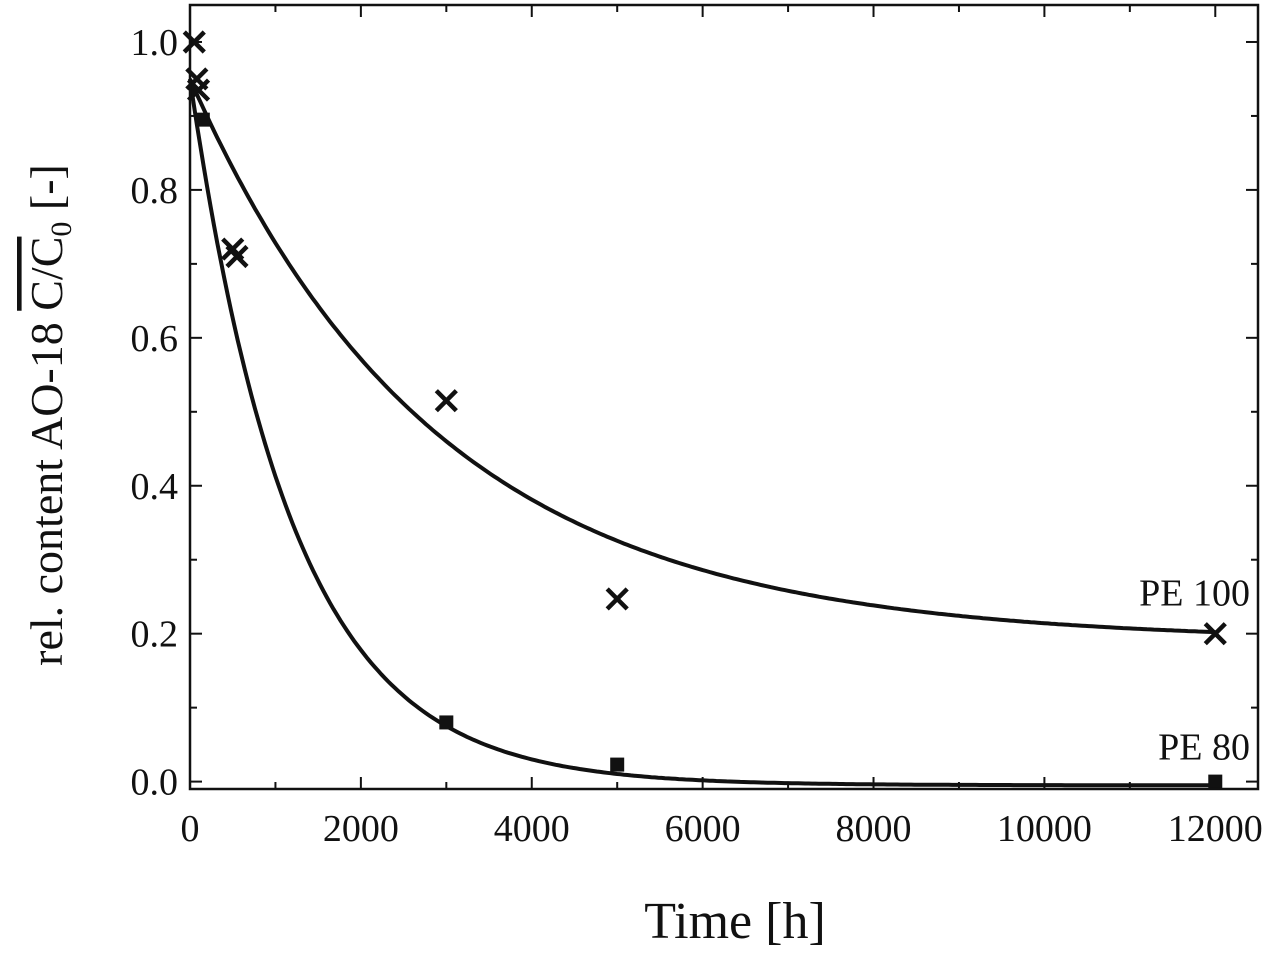 The image size is (1280, 955). Describe the element at coordinates (703, 829) in the screenshot. I see `x-tick-label: 6000` at that location.